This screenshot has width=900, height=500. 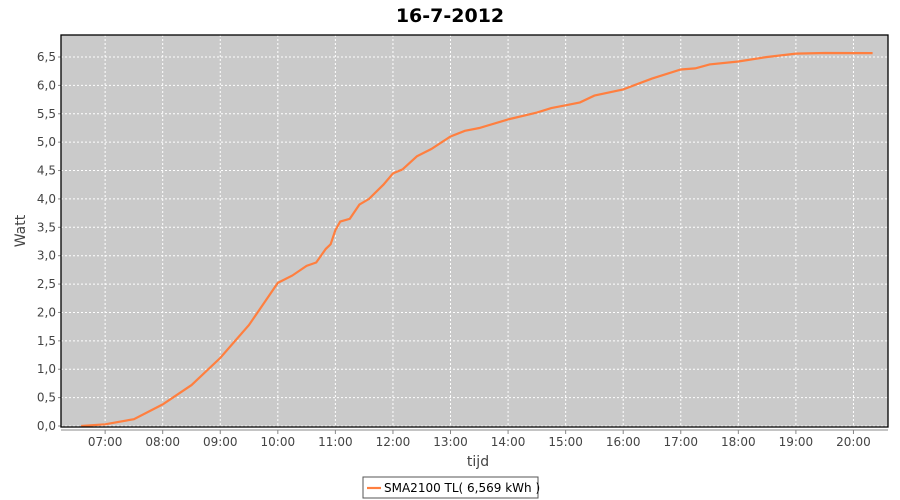 What do you see at coordinates (220, 442) in the screenshot?
I see `x-tick-label: 09:00` at bounding box center [220, 442].